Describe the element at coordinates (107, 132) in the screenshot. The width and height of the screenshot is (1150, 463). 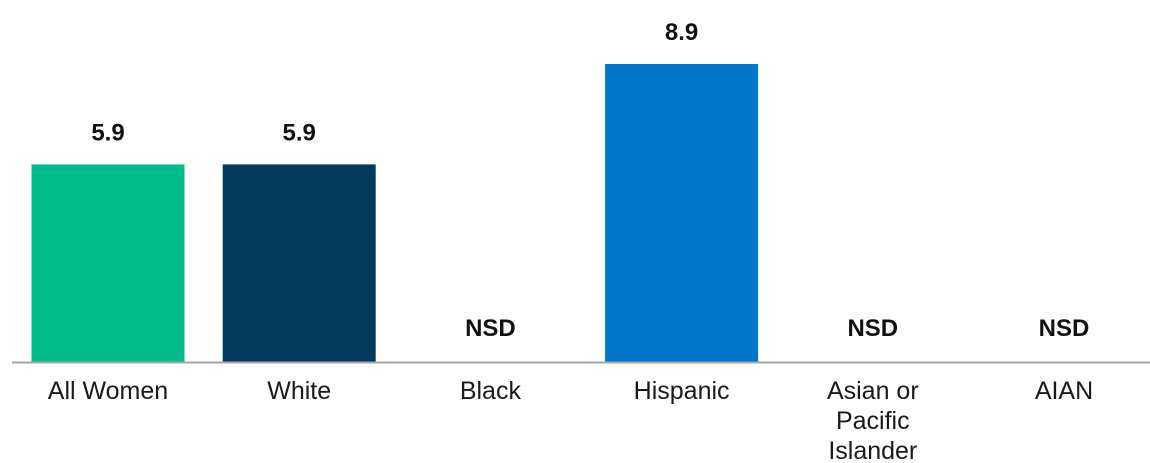
I see `data-label-all-women: 5.9` at that location.